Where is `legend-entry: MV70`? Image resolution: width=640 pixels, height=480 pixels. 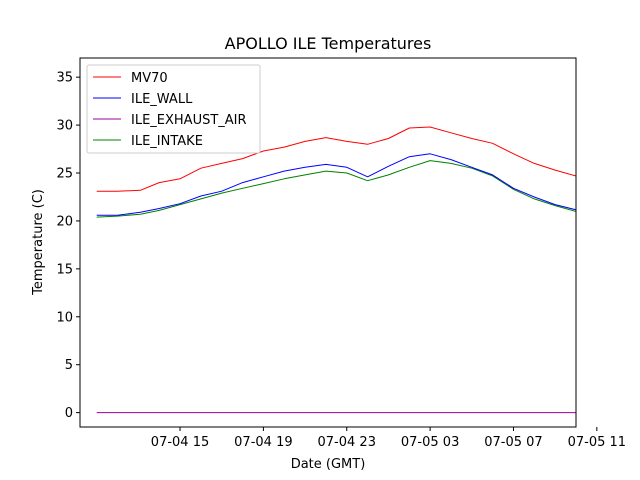
legend-entry: MV70 is located at coordinates (149, 78).